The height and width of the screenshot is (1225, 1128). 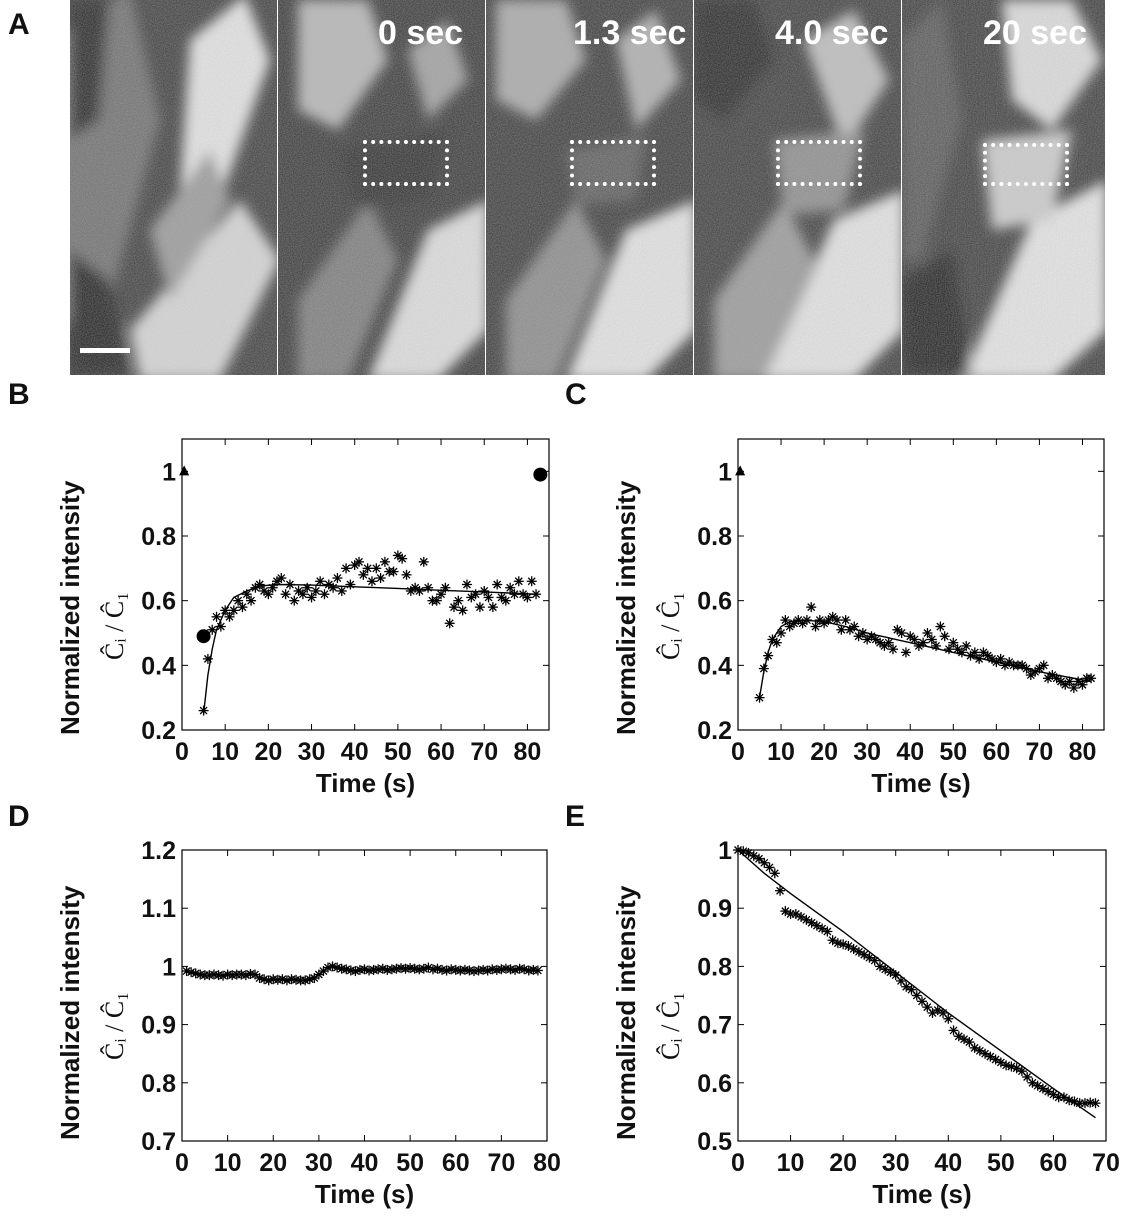 What do you see at coordinates (158, 602) in the screenshot?
I see `y-tick-label-b-2: 0.6` at bounding box center [158, 602].